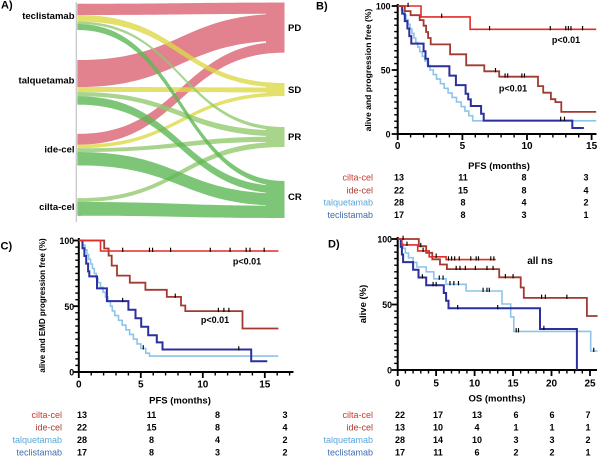 This screenshot has height=462, width=600. Describe the element at coordinates (322, 6) in the screenshot. I see `svg-text: B)` at that location.